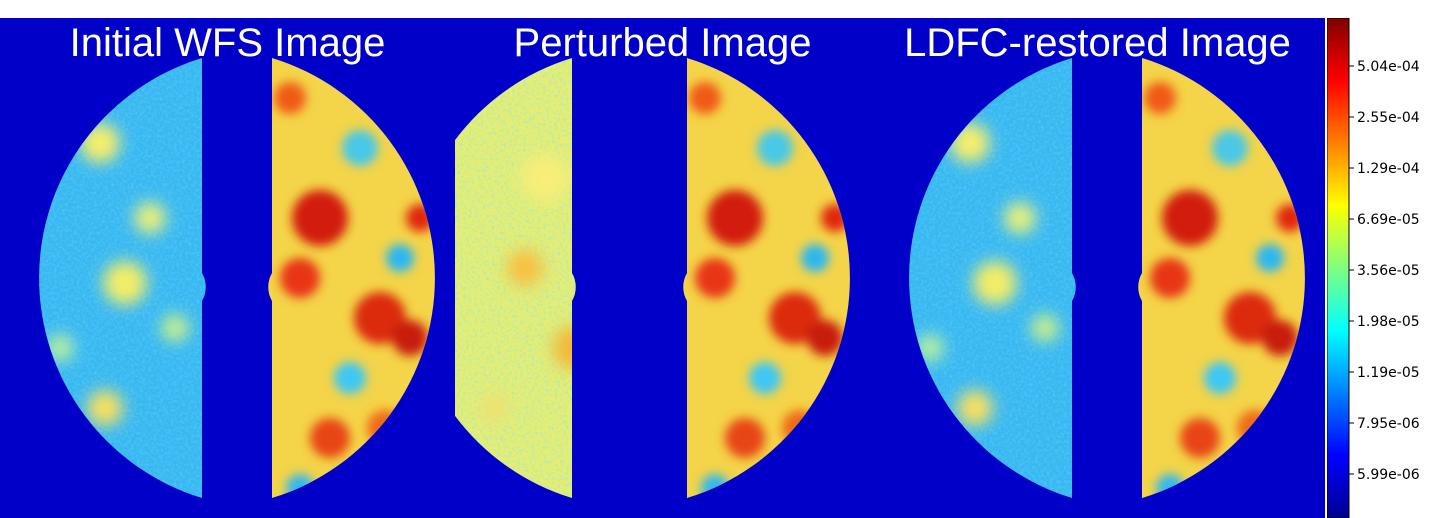  Describe the element at coordinates (1388, 322) in the screenshot. I see `colorbar-tick-label: 1.98e-05` at that location.